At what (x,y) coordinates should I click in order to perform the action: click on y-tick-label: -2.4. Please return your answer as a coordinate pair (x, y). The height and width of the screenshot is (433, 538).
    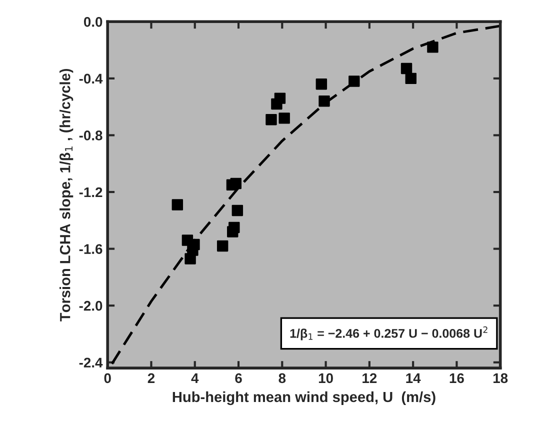
    Looking at the image, I should click on (91, 363).